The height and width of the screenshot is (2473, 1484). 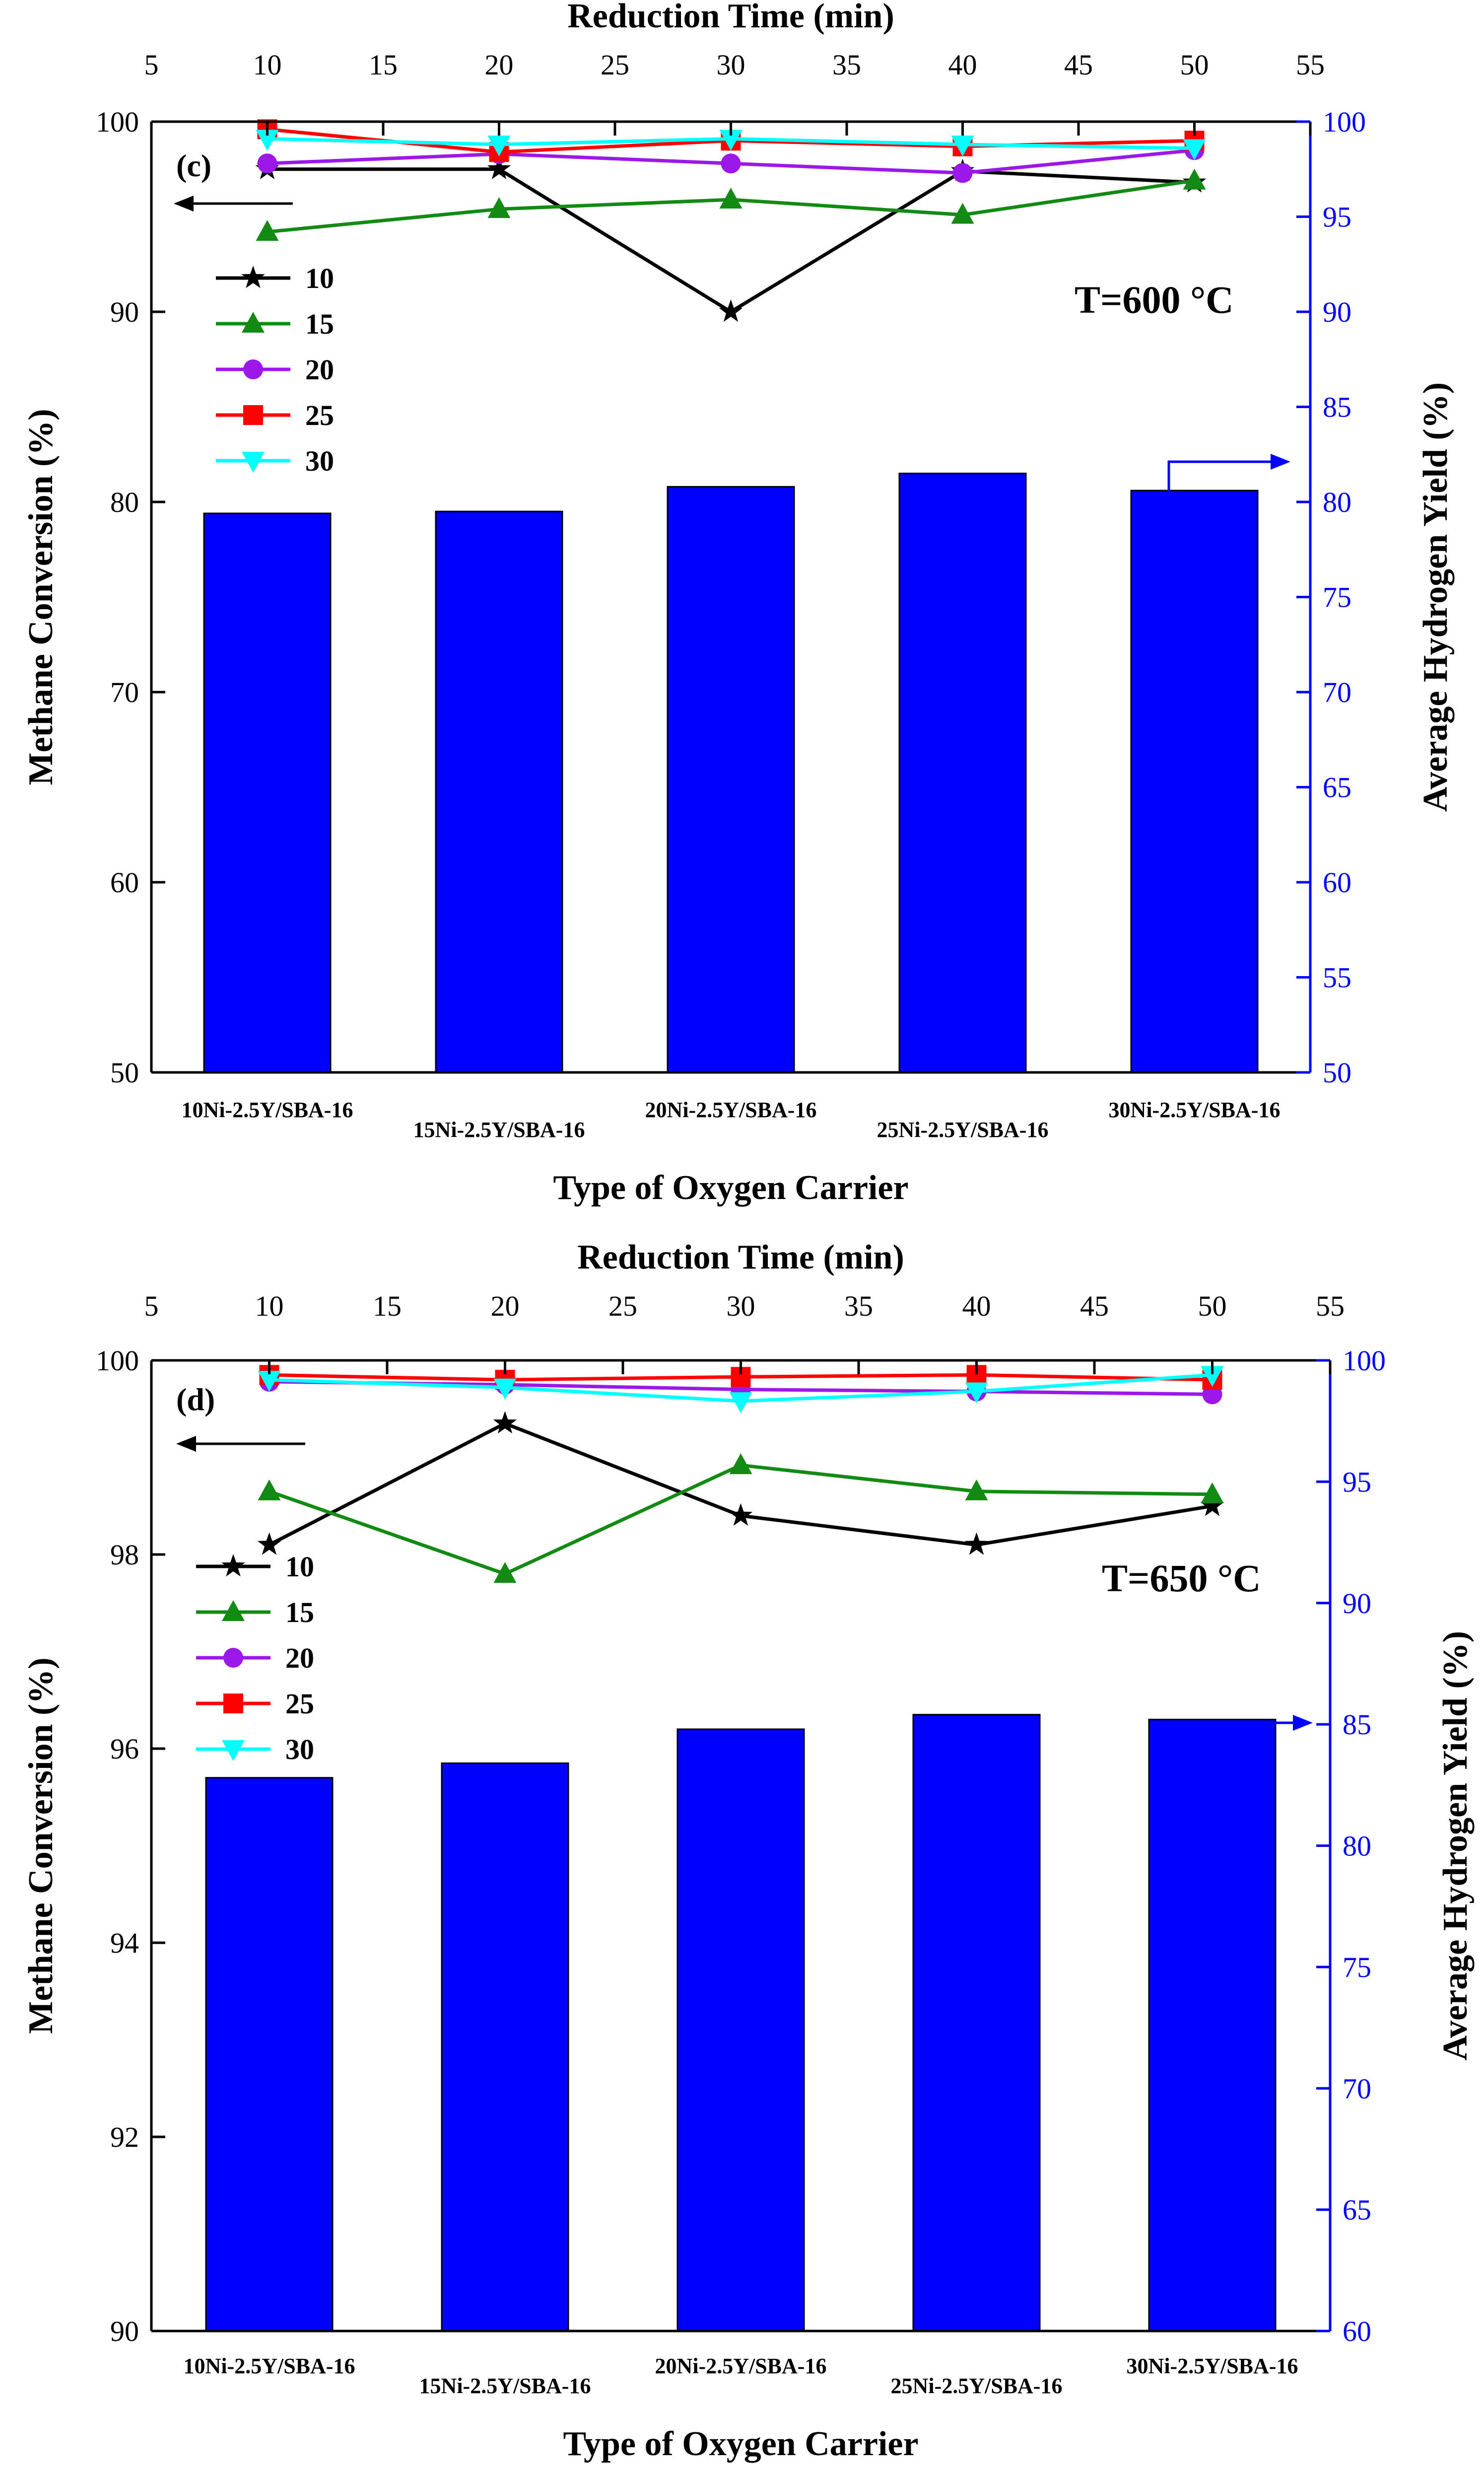 What do you see at coordinates (1154, 299) in the screenshot?
I see `temperature-label: T=600 °C` at bounding box center [1154, 299].